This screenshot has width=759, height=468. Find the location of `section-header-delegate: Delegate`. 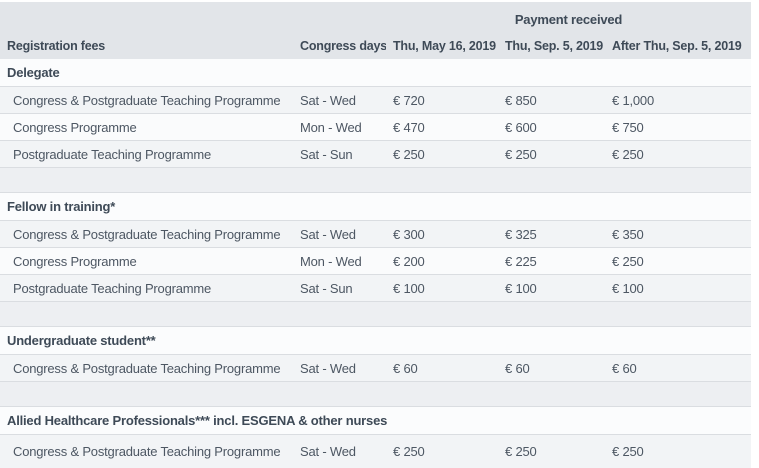

section-header-delegate: Delegate is located at coordinates (375, 73).